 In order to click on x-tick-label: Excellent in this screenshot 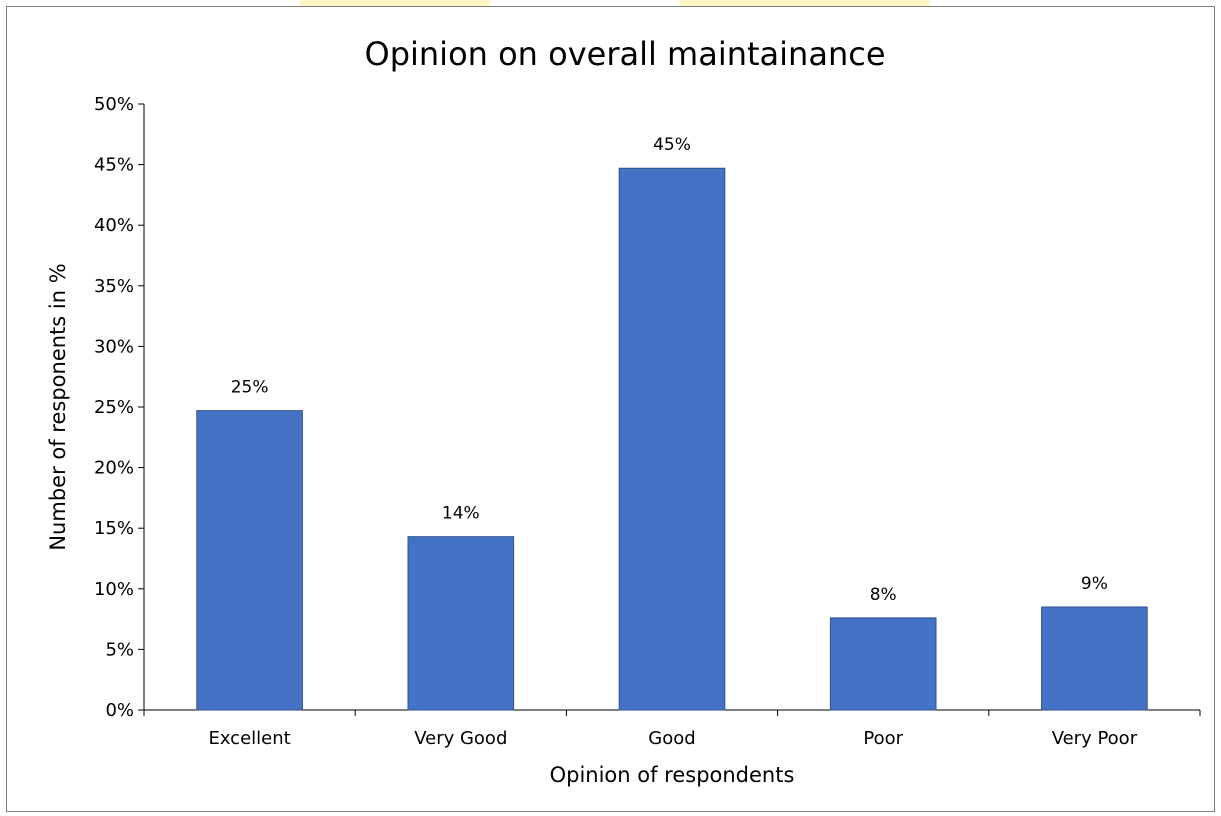, I will do `click(249, 738)`.